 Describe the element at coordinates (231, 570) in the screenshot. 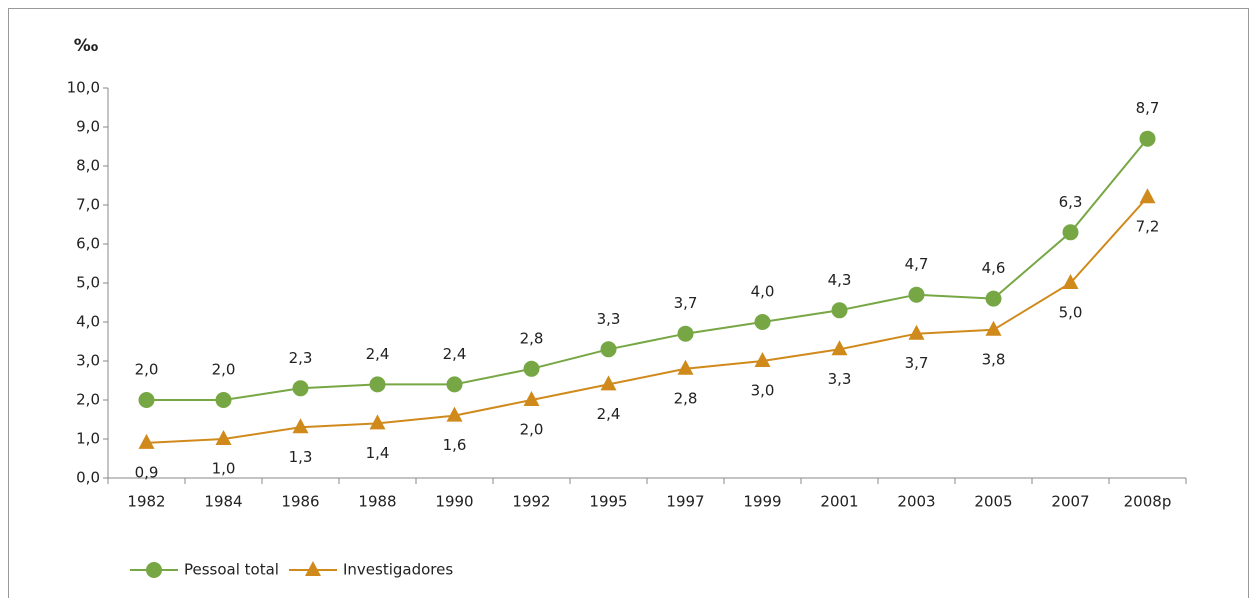

I see `legend-label: Pessoal total` at that location.